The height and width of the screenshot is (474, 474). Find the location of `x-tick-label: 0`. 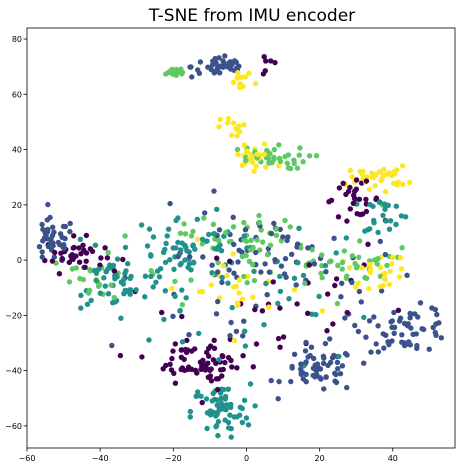

x-tick-label: 0 is located at coordinates (246, 458).